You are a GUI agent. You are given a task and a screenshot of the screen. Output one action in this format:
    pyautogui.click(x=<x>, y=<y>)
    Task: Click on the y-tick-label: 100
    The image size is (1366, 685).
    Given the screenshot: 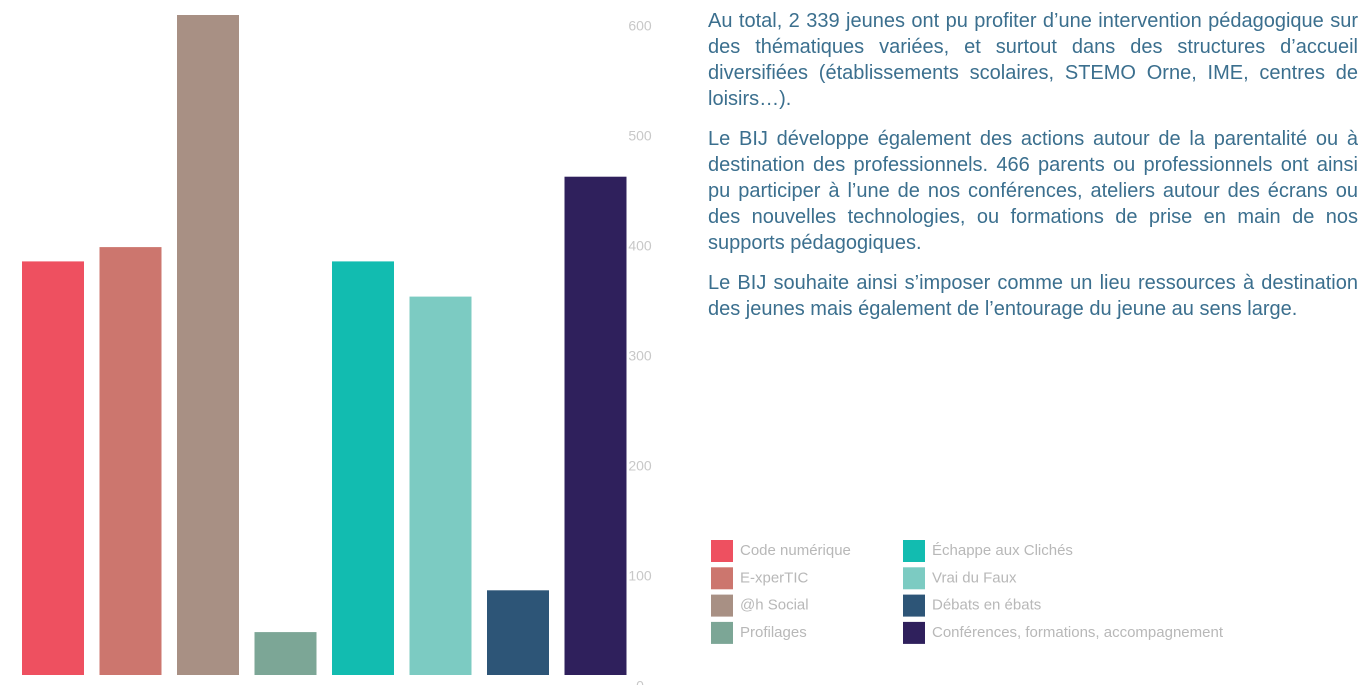 What is the action you would take?
    pyautogui.click(x=640, y=576)
    